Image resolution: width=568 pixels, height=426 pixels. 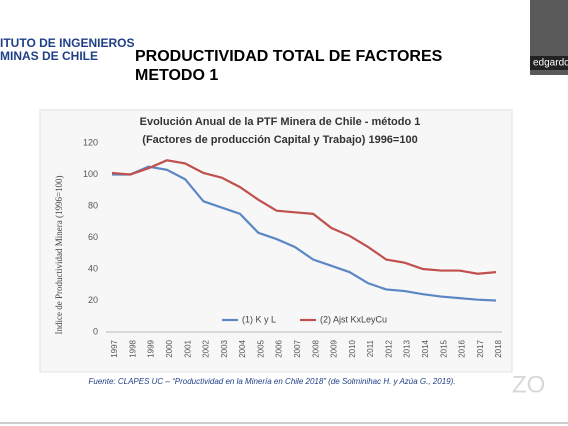 What do you see at coordinates (334, 348) in the screenshot?
I see `x-tick-label: 2009` at bounding box center [334, 348].